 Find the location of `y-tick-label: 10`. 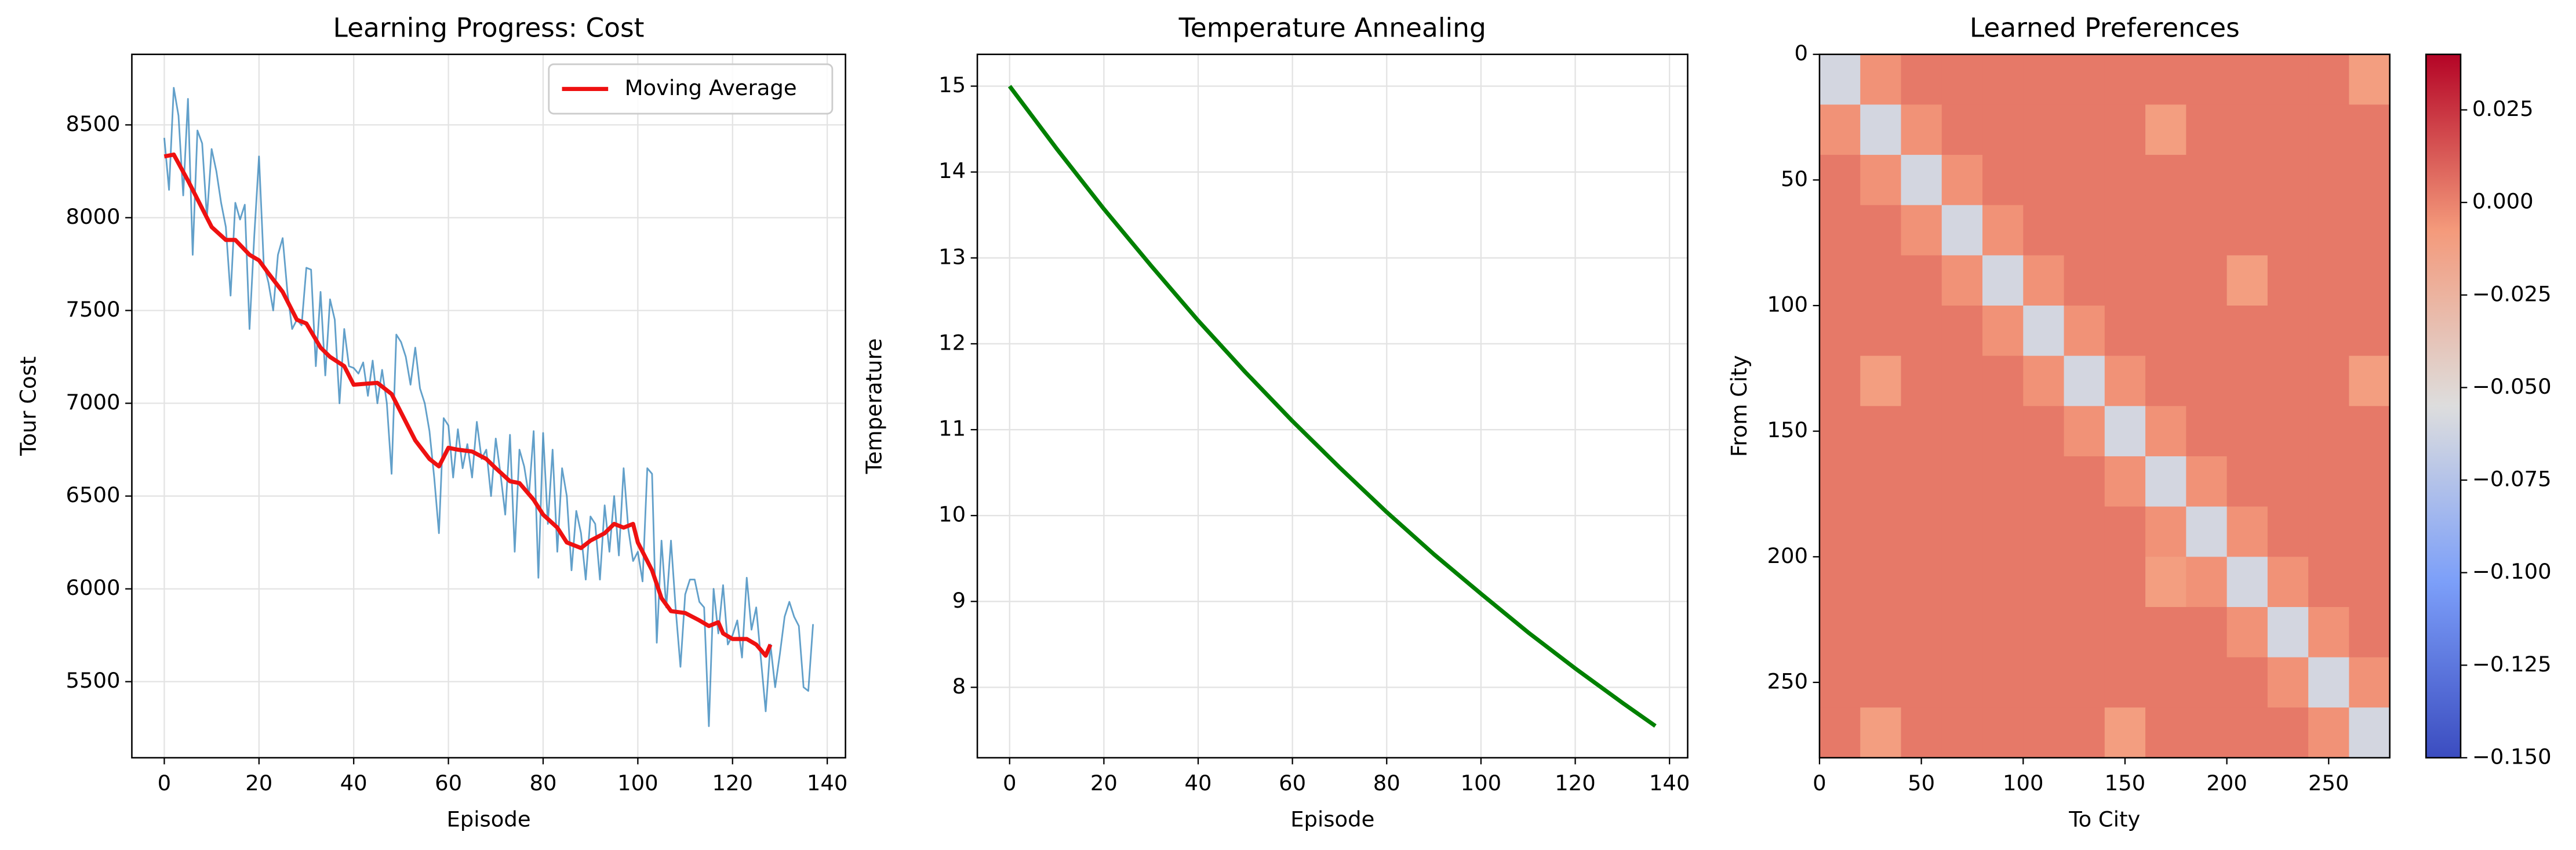

y-tick-label: 10 is located at coordinates (952, 514).